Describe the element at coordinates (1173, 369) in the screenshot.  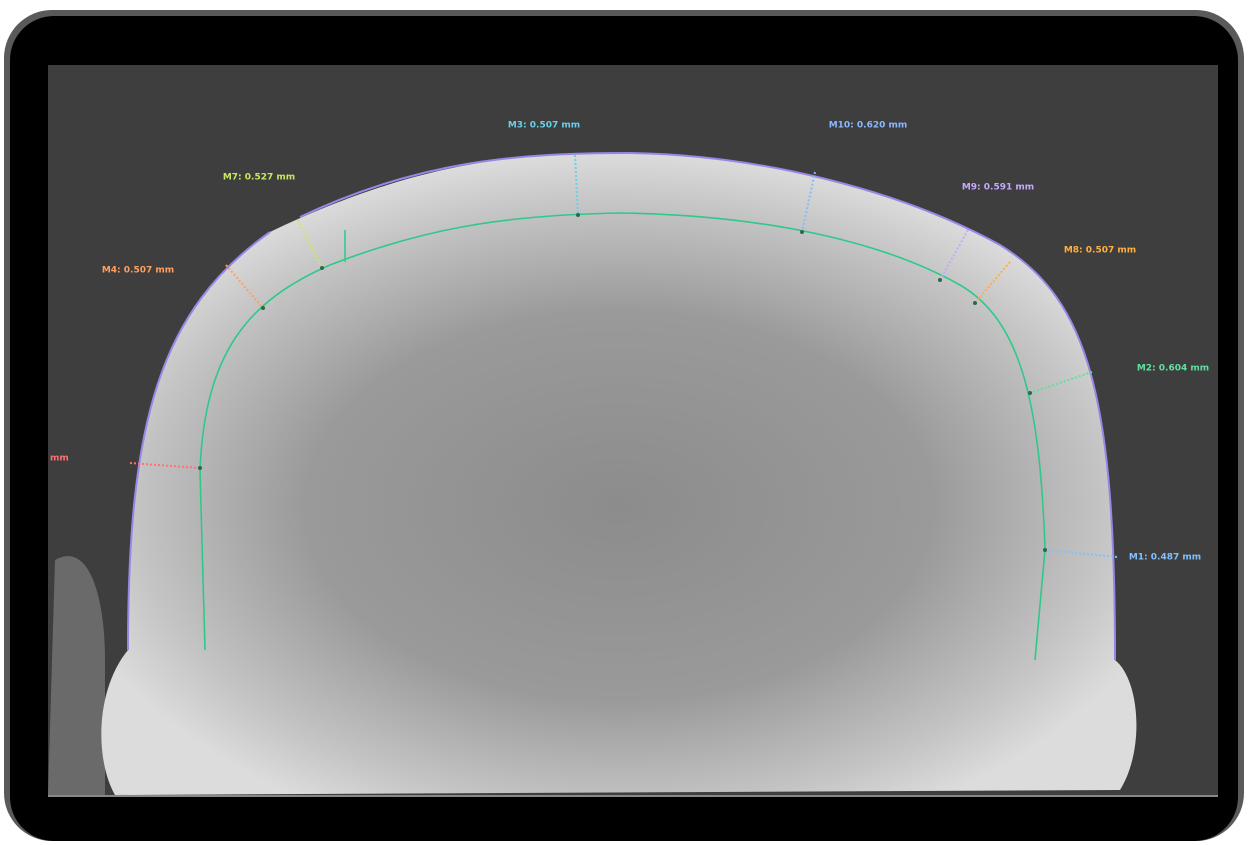
I see `measure-label: M2: 0.604 mm` at that location.